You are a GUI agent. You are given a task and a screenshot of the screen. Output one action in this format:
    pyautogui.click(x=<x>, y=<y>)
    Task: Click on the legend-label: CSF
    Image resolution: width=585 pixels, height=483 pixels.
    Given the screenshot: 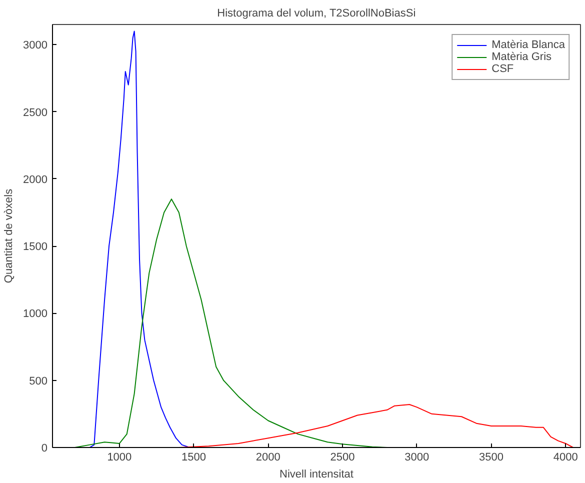 What is the action you would take?
    pyautogui.click(x=503, y=69)
    